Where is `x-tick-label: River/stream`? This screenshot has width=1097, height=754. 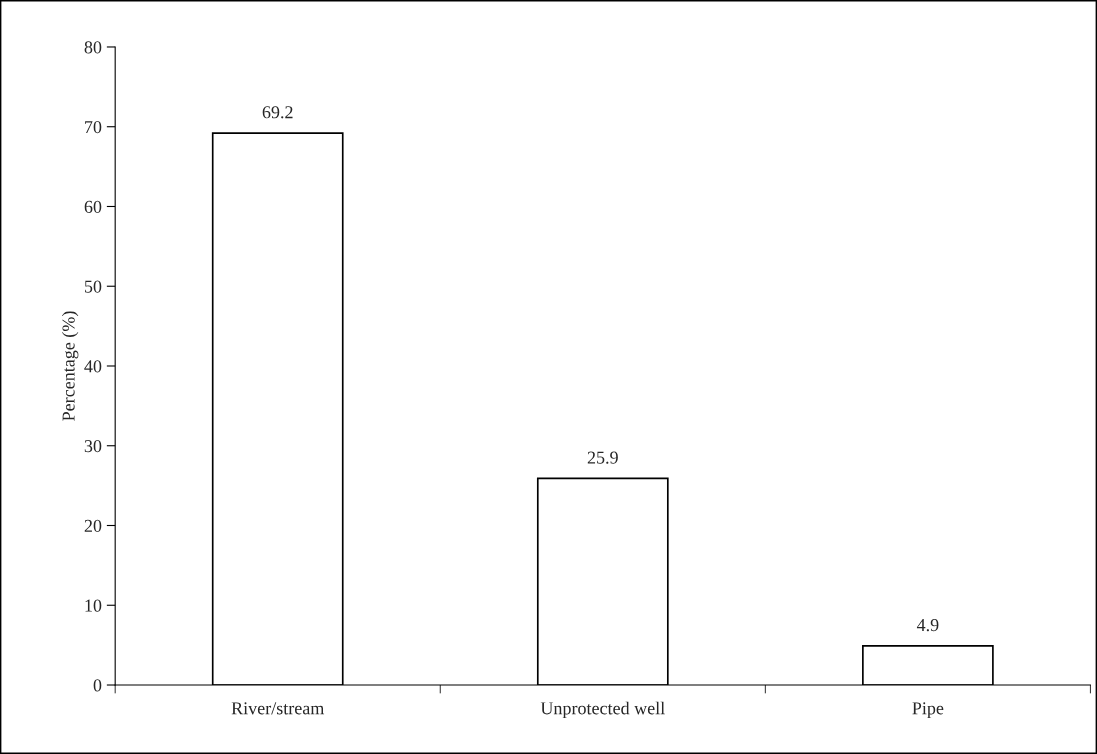
x-tick-label: River/stream is located at coordinates (278, 708).